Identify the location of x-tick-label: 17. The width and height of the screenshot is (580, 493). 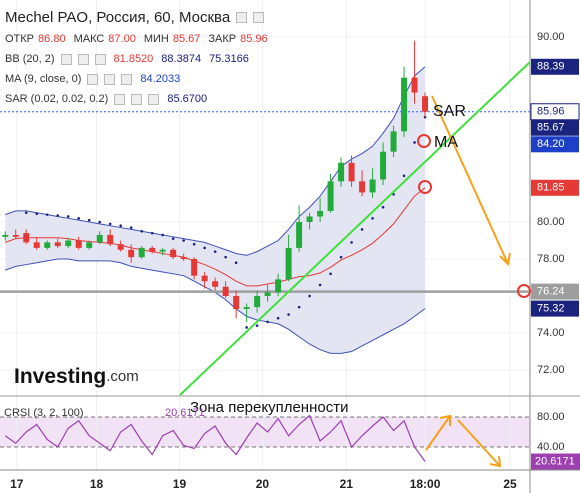
(17, 484).